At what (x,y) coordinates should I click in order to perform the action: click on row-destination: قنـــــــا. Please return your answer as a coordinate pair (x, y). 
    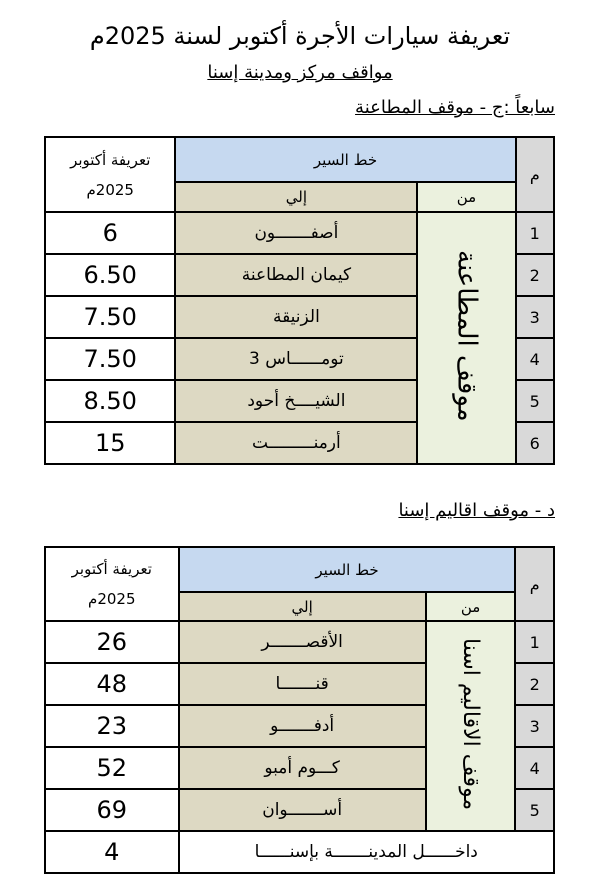
    Looking at the image, I should click on (302, 684).